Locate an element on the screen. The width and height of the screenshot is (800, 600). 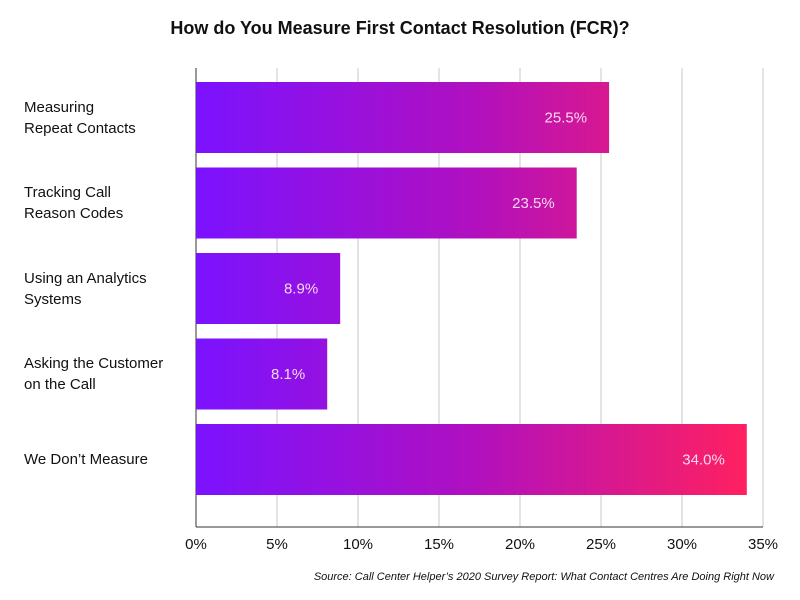
category-label-line: We Don’t Measure is located at coordinates (86, 459).